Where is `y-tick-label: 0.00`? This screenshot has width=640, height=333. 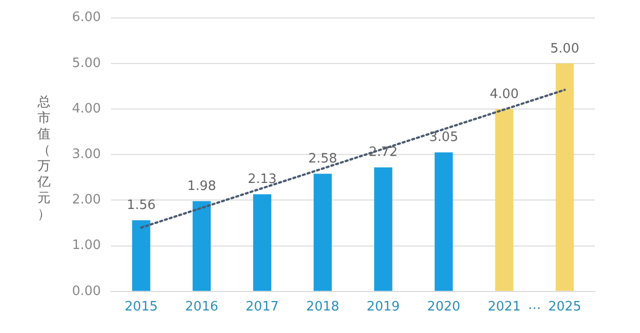 y-tick-label: 0.00 is located at coordinates (86, 291).